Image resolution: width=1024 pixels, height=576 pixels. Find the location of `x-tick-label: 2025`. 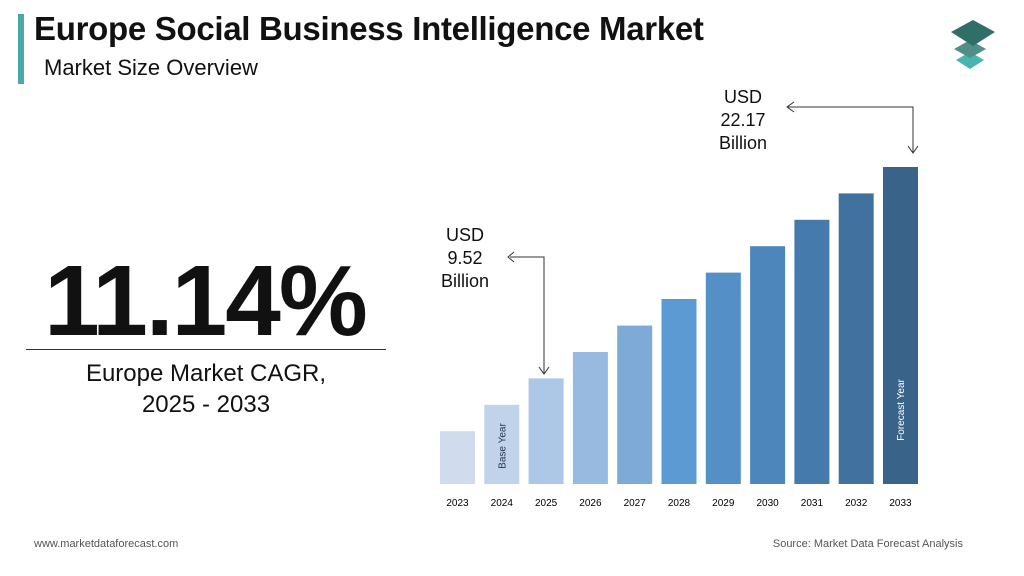

x-tick-label: 2025 is located at coordinates (546, 503).